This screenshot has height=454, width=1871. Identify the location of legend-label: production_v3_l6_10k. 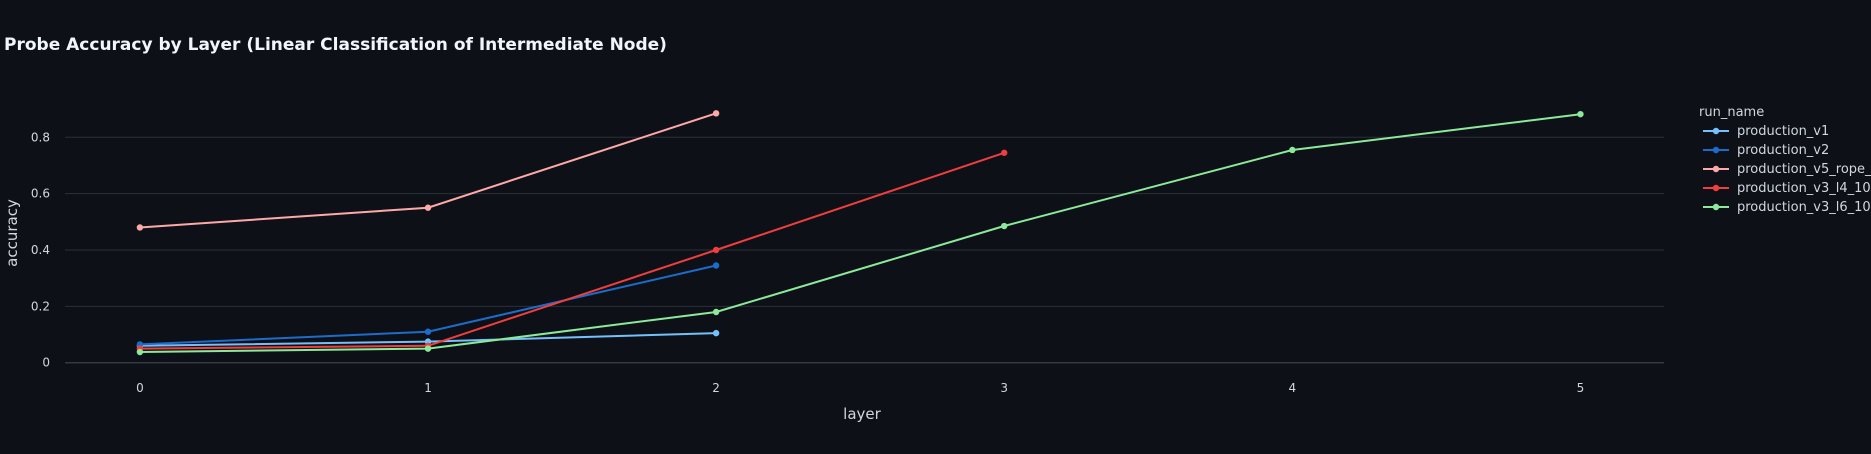
(1804, 207).